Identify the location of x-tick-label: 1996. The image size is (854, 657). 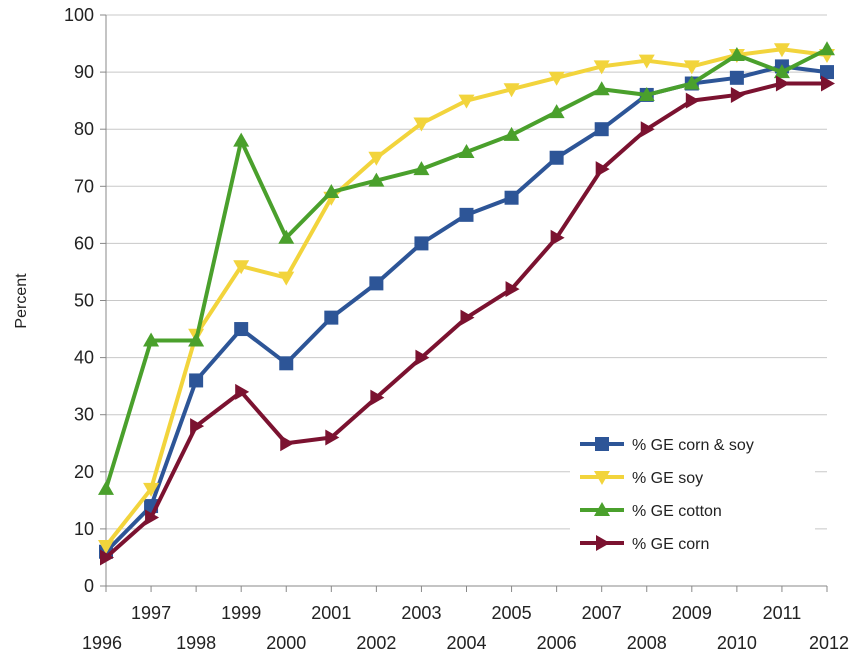
(102, 643).